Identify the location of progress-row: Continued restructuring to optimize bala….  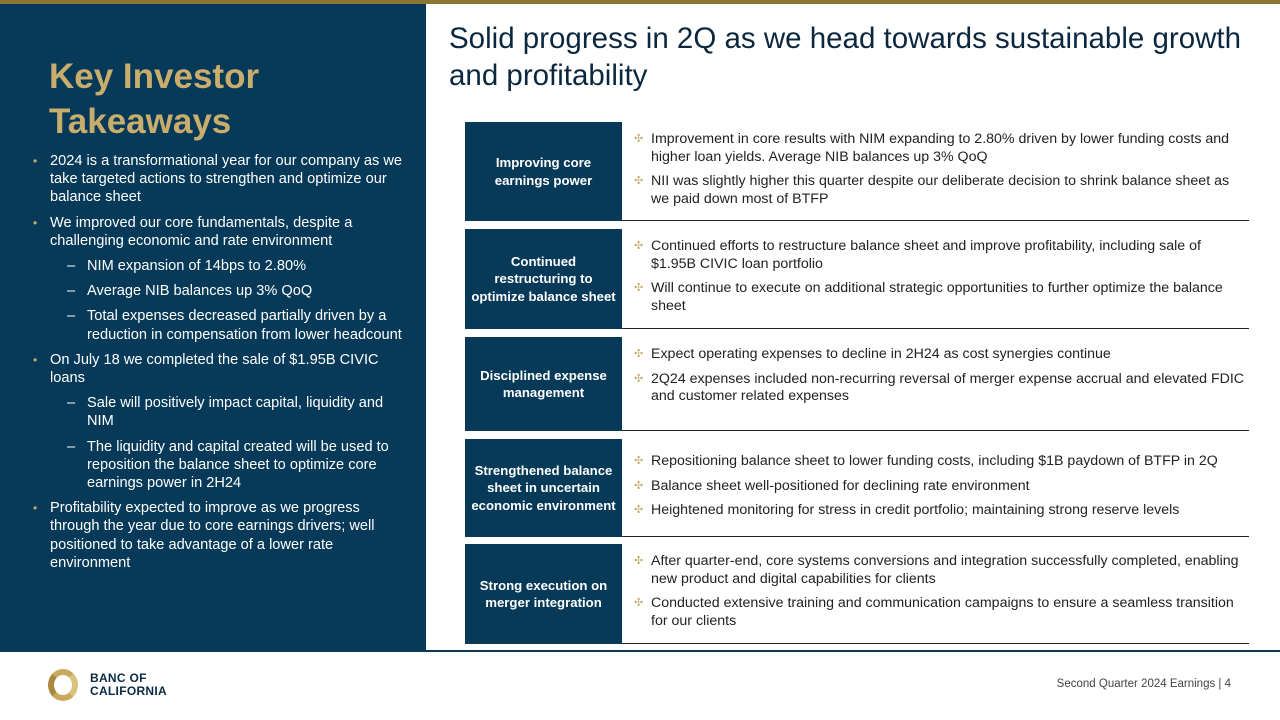
(857, 279).